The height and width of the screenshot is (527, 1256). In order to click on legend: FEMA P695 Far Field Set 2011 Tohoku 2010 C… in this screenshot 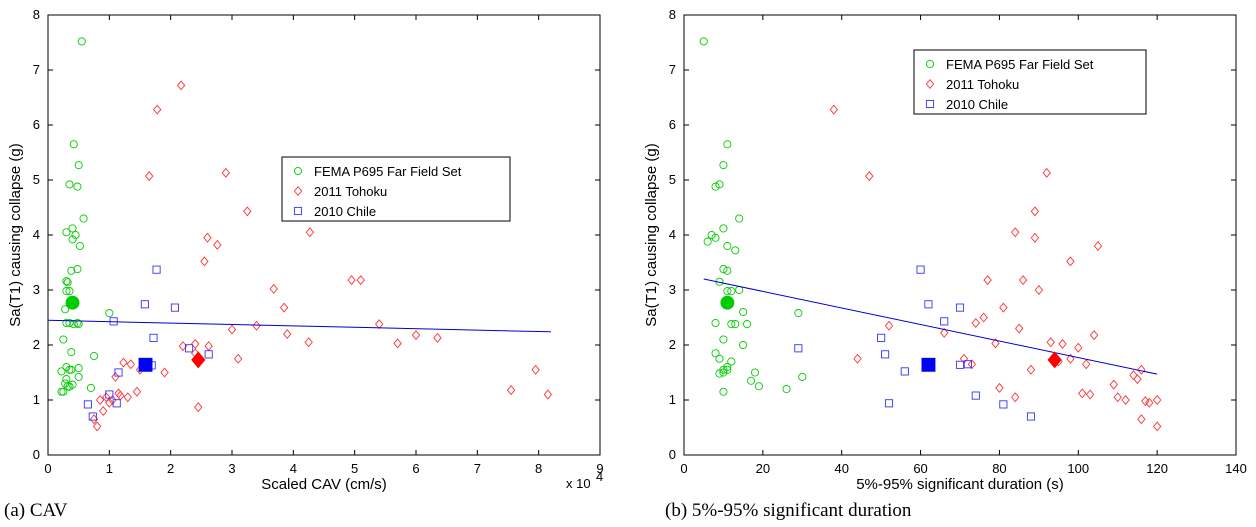, I will do `click(1030, 82)`.